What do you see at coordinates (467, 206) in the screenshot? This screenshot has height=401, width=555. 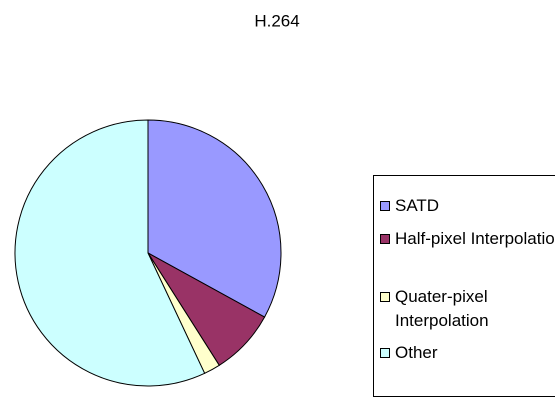 I see `legend-item: SATD` at bounding box center [467, 206].